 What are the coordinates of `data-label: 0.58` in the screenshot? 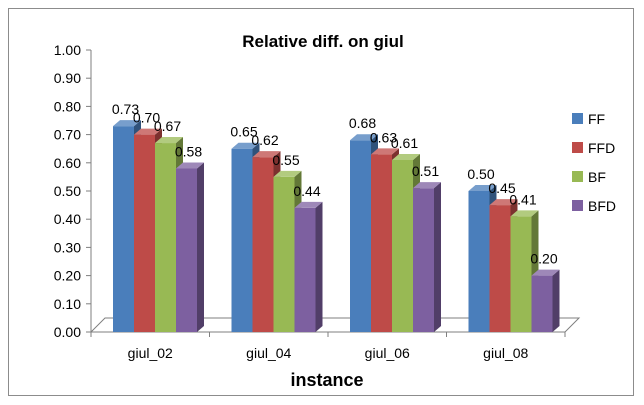 It's located at (188, 151).